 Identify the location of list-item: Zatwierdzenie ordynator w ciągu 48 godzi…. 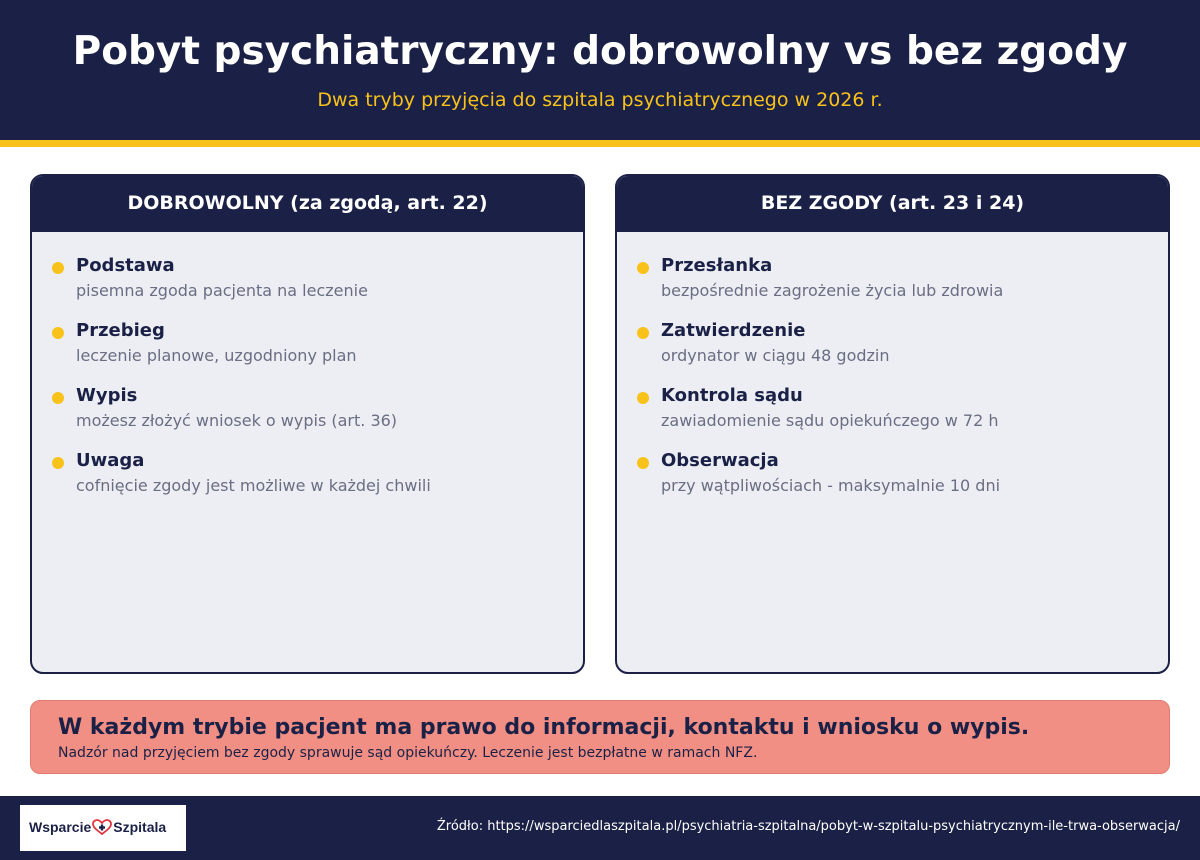
(892, 351).